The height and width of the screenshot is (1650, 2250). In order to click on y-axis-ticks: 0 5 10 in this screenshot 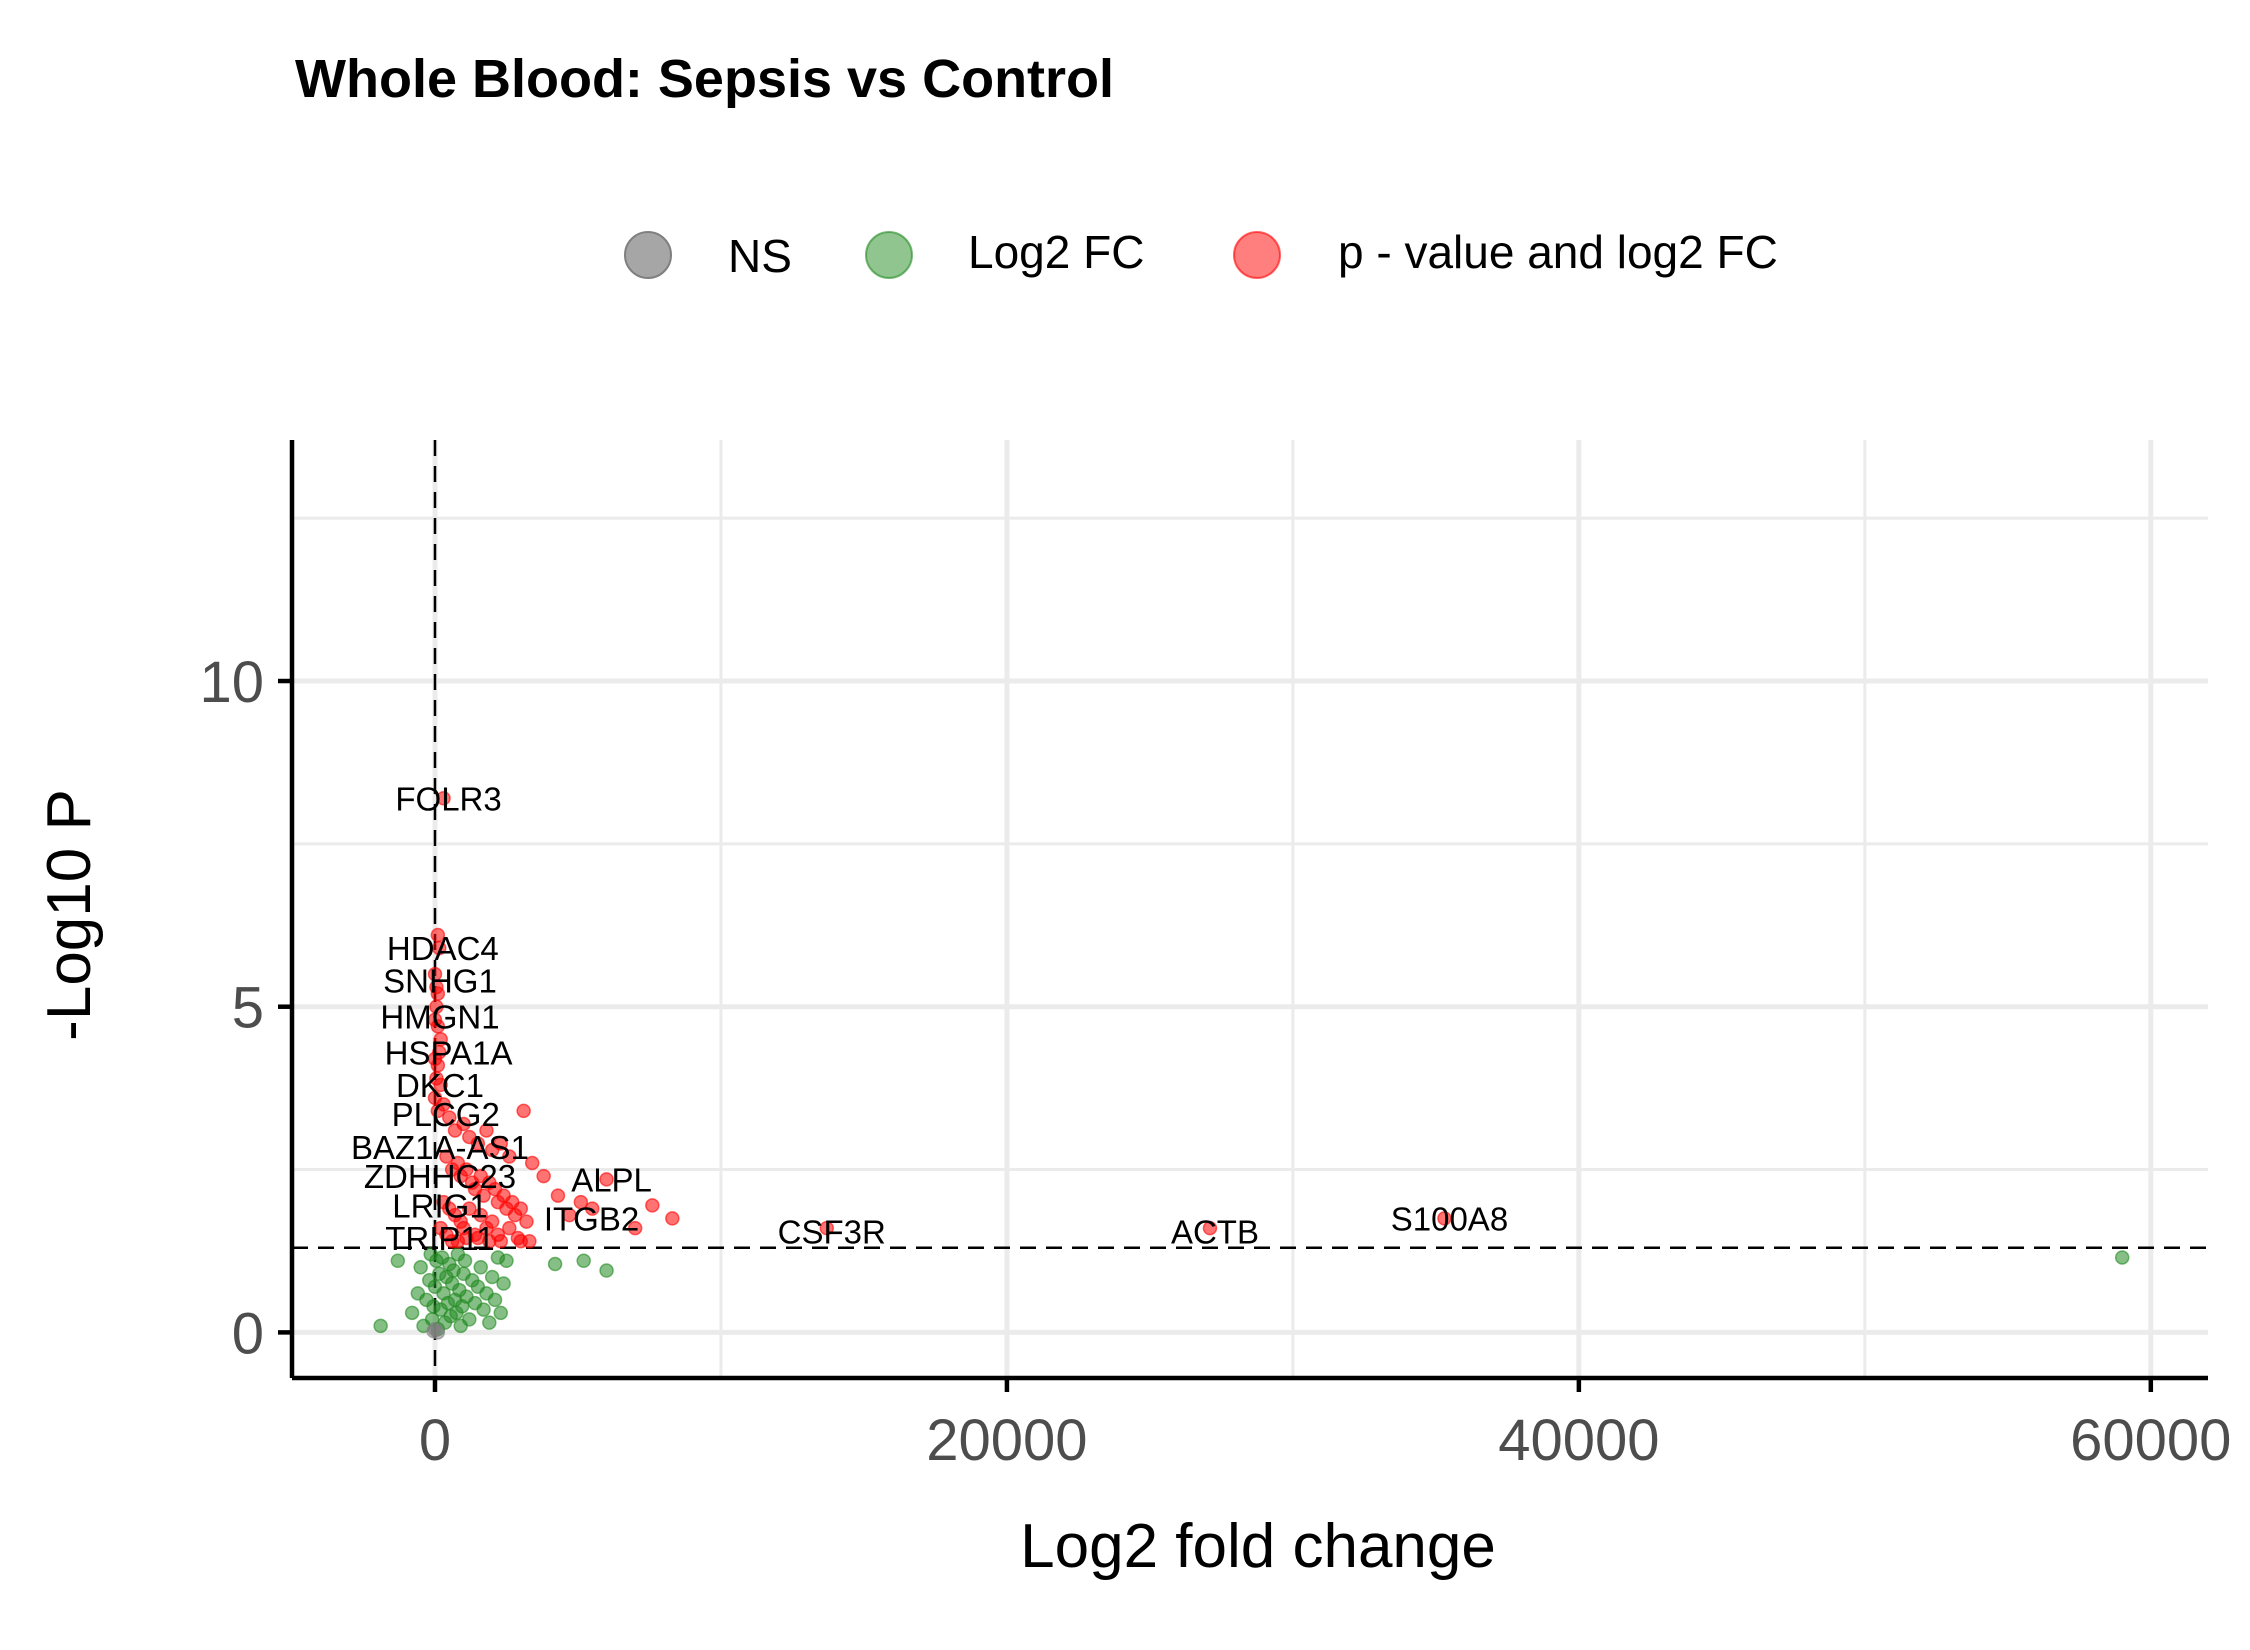, I will do `click(245, 1008)`.